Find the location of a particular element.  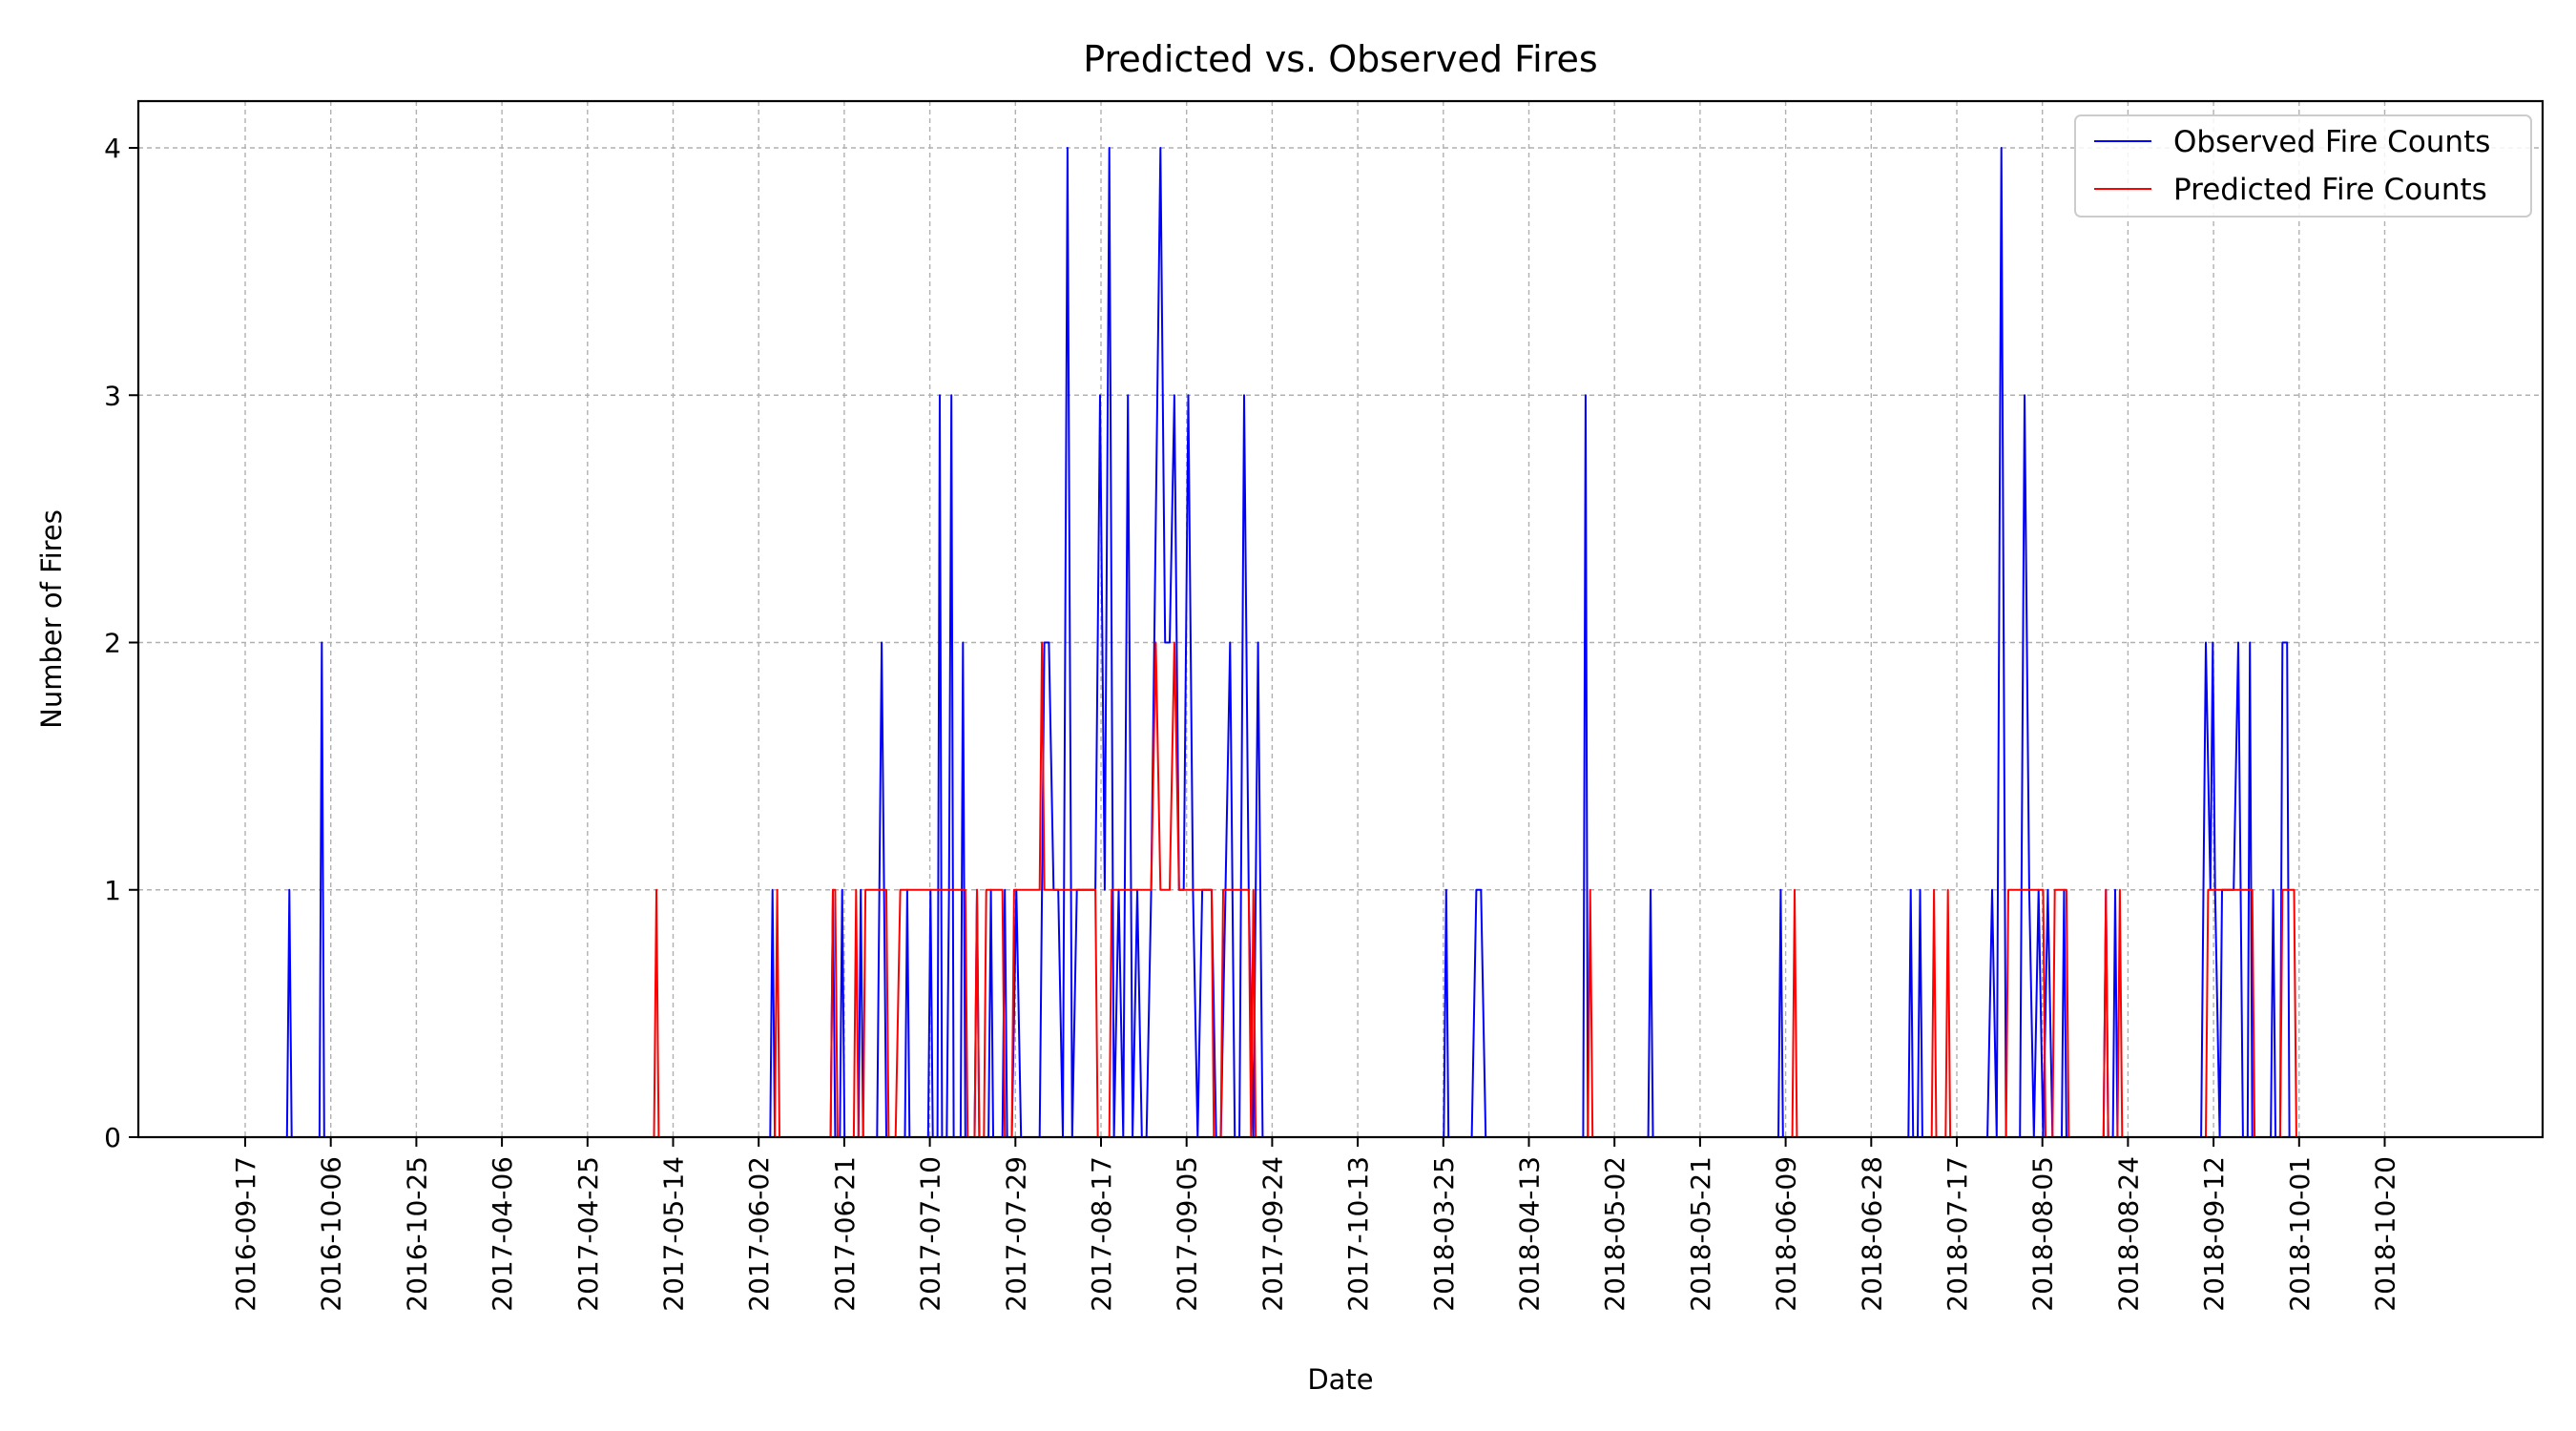

x-tick-label: 2017-04-25 is located at coordinates (588, 1234).